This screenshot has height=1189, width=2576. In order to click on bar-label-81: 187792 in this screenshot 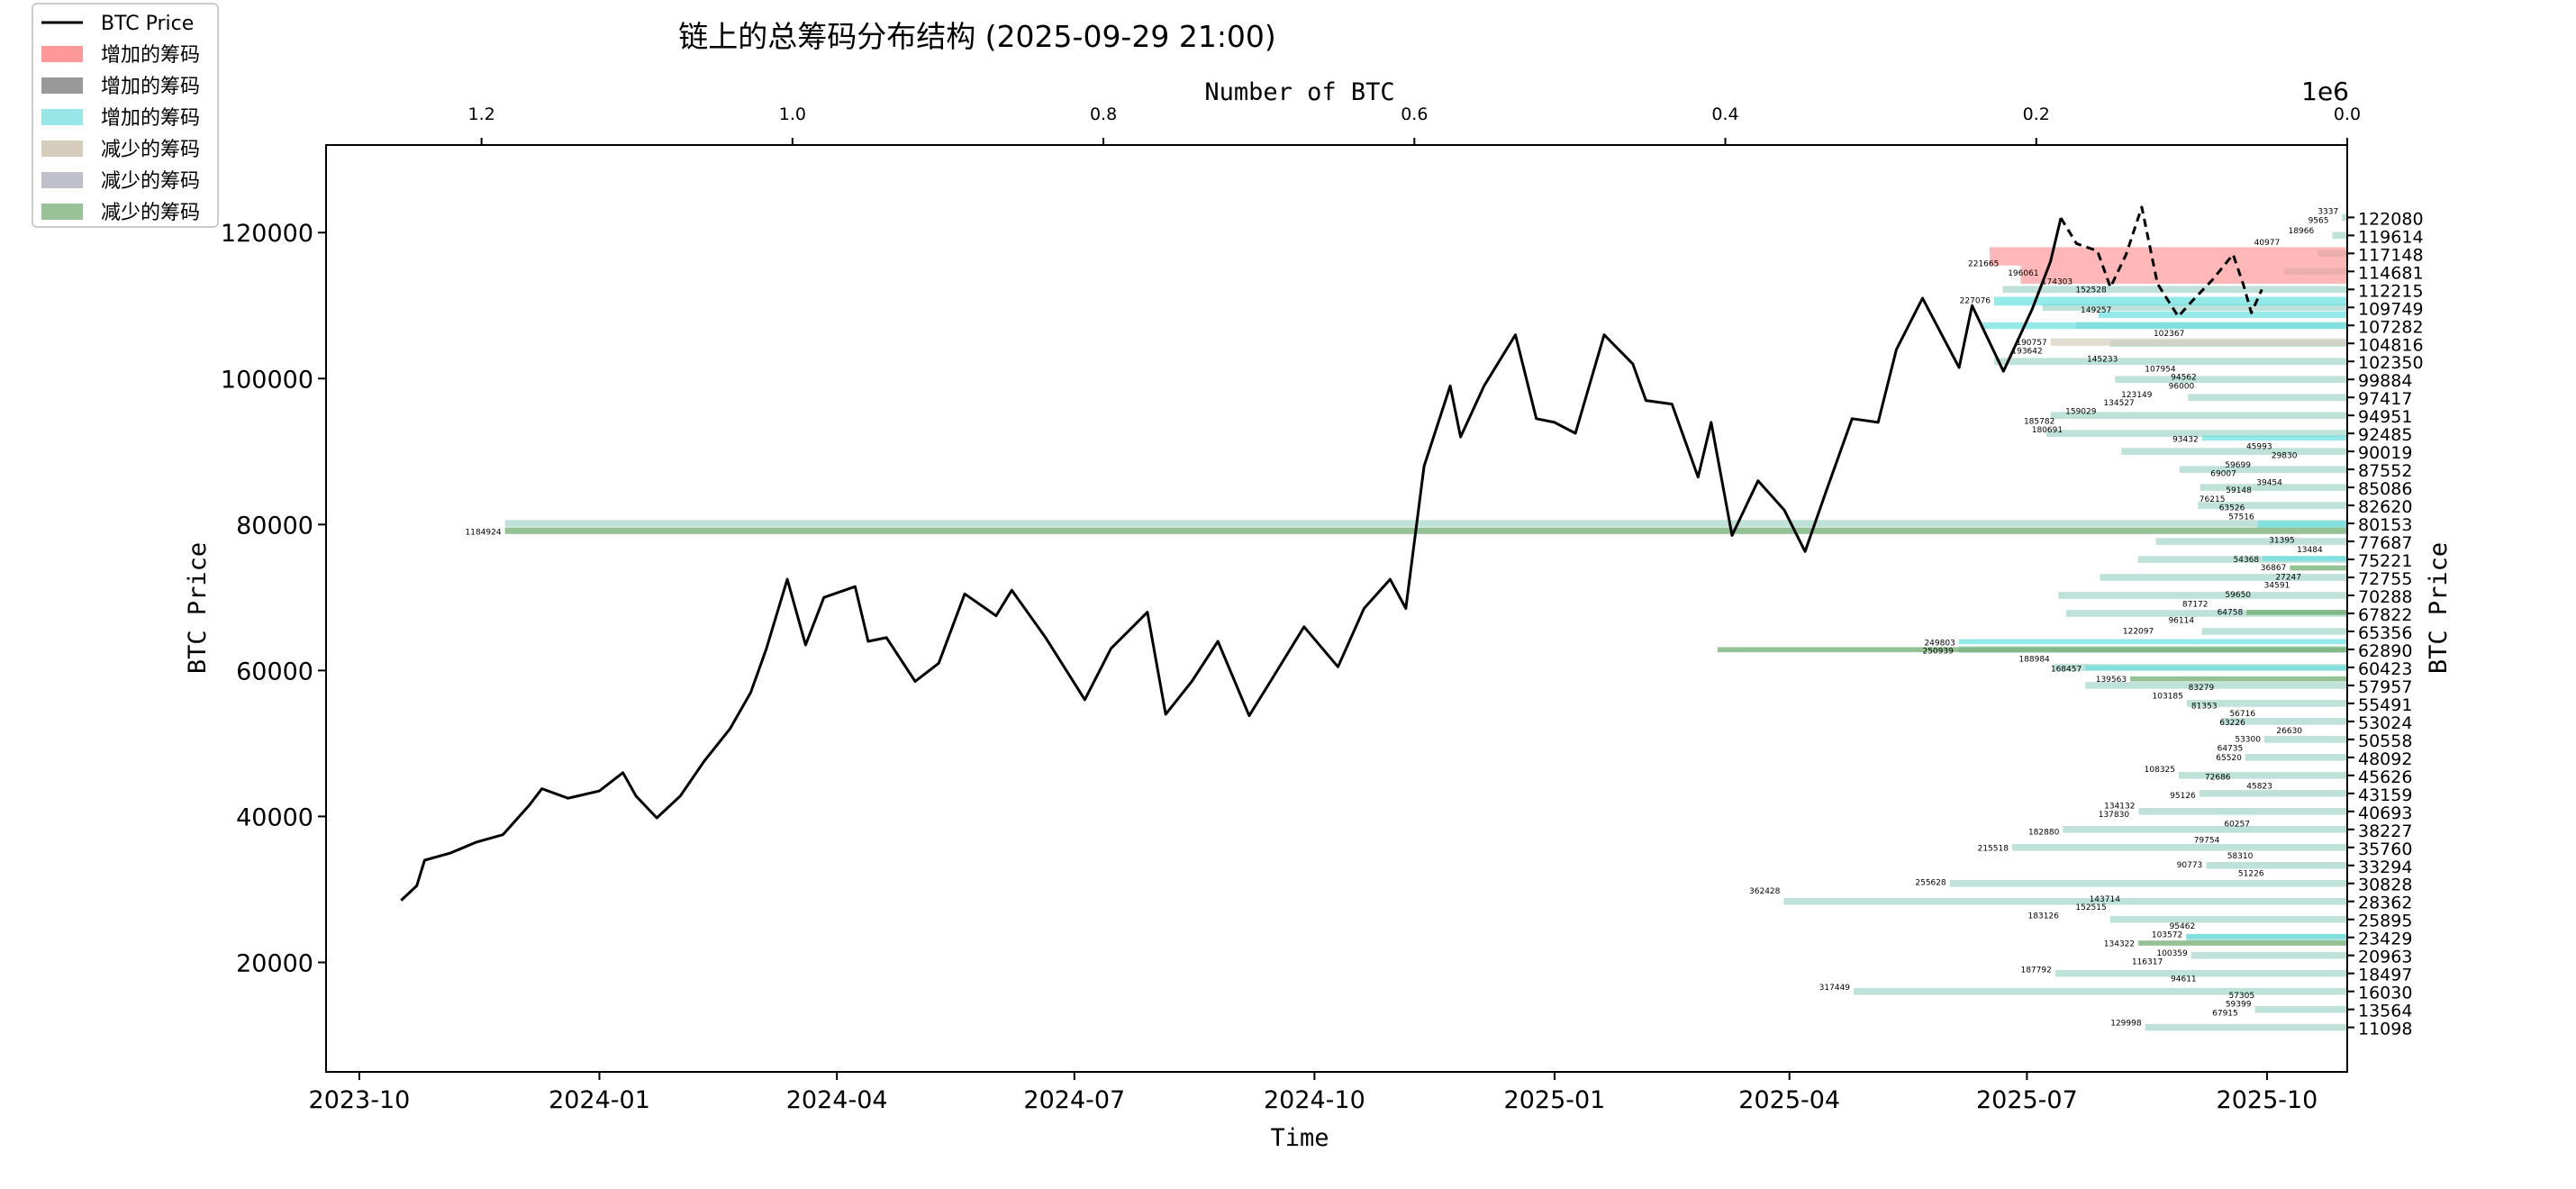, I will do `click(2035, 972)`.